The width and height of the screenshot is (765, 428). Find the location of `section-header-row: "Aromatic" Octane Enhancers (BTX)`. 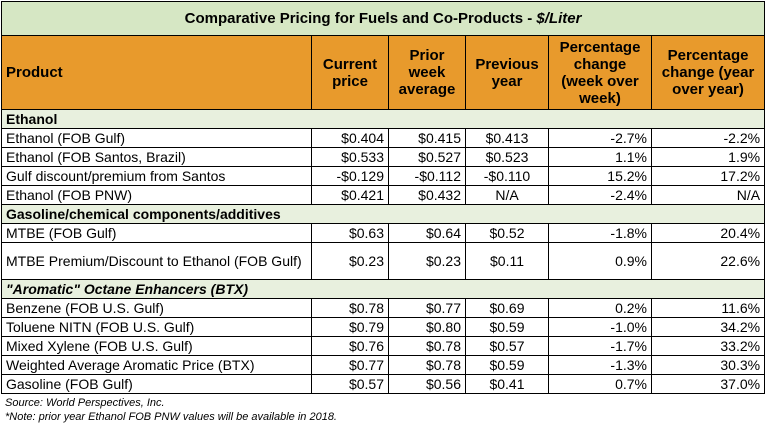

section-header-row: "Aromatic" Octane Enhancers (BTX) is located at coordinates (382, 289).